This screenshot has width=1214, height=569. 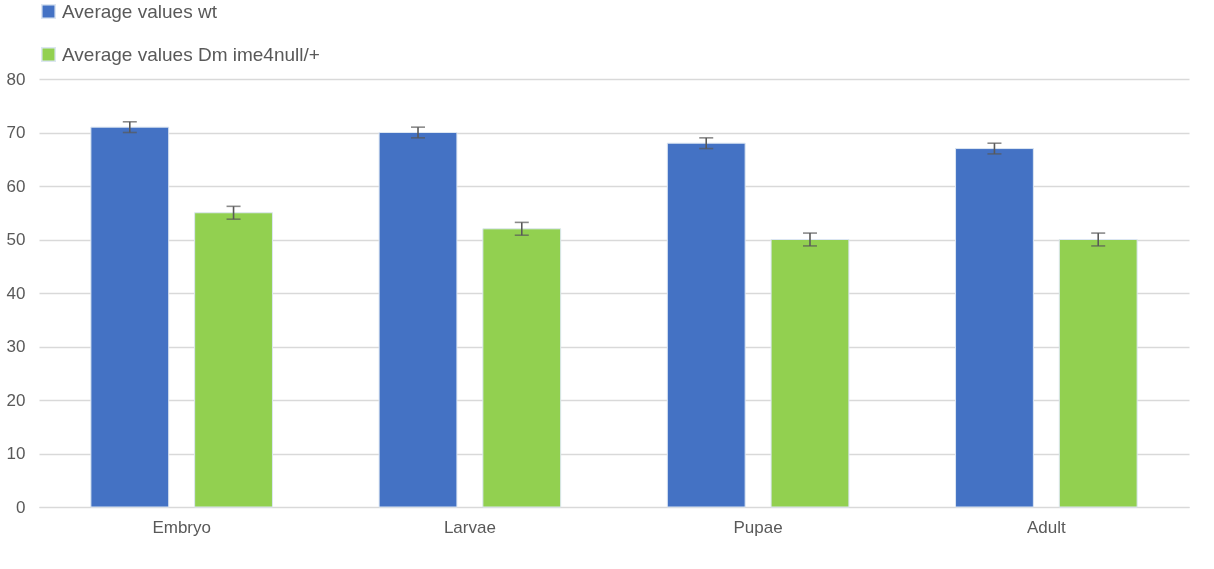 What do you see at coordinates (469, 527) in the screenshot?
I see `x-tick-label: Larvae` at bounding box center [469, 527].